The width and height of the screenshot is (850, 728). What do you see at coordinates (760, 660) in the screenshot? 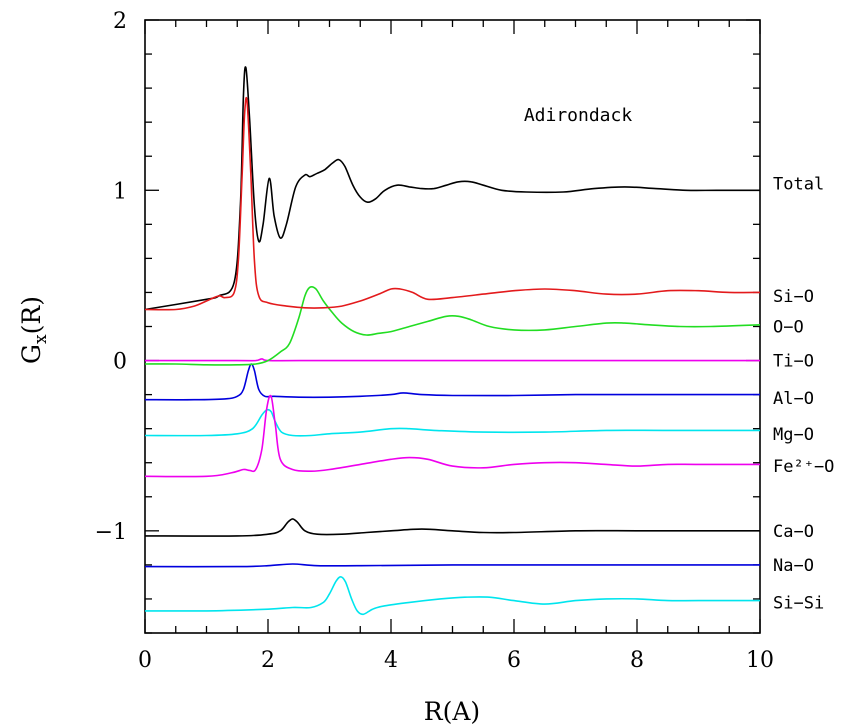
I see `x-tick-label: 10` at bounding box center [760, 660].